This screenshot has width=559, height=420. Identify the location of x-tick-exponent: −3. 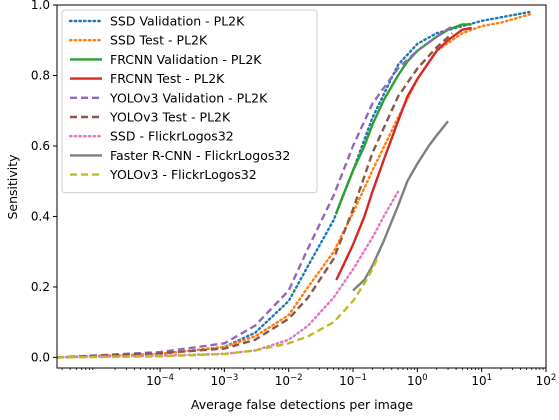
(232, 378).